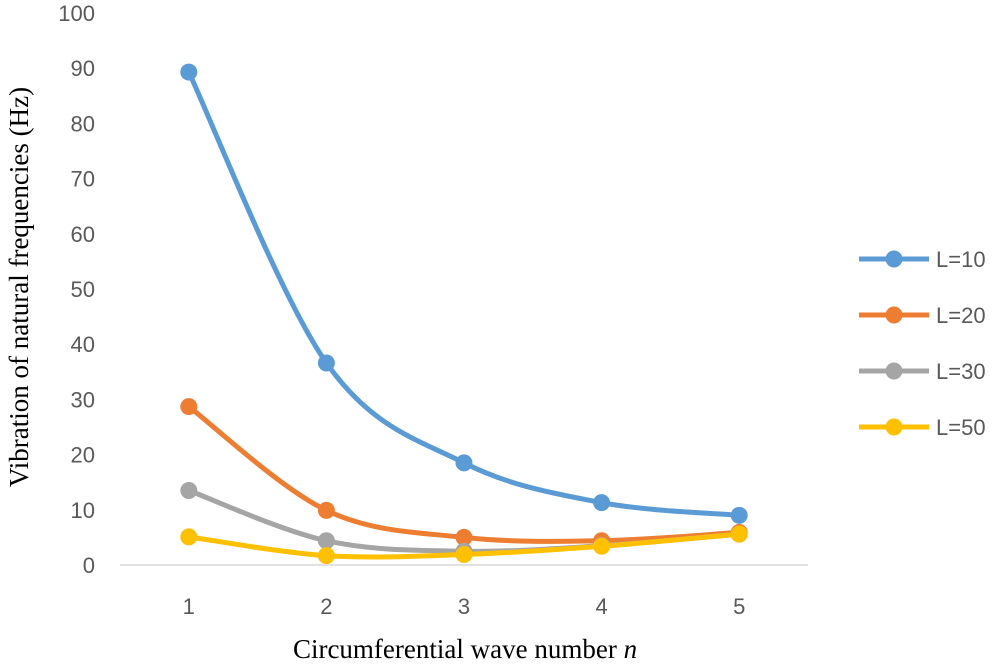 The height and width of the screenshot is (666, 995). What do you see at coordinates (83, 399) in the screenshot?
I see `y-tick-label: 30` at bounding box center [83, 399].